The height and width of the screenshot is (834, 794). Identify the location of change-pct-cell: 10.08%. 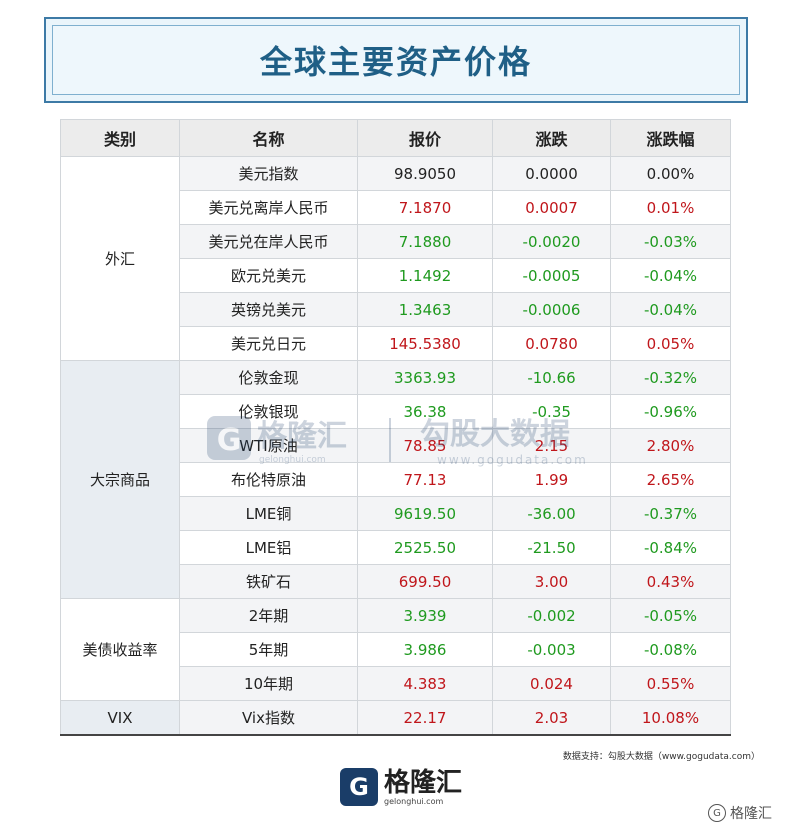
(670, 718).